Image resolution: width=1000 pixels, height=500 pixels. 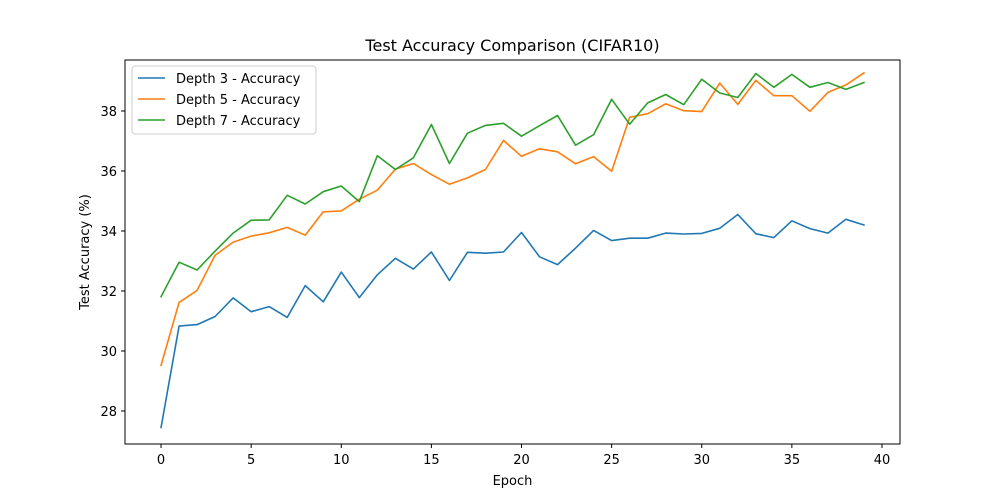 What do you see at coordinates (238, 121) in the screenshot?
I see `legend-label-3: Depth 7 - Accuracy` at bounding box center [238, 121].